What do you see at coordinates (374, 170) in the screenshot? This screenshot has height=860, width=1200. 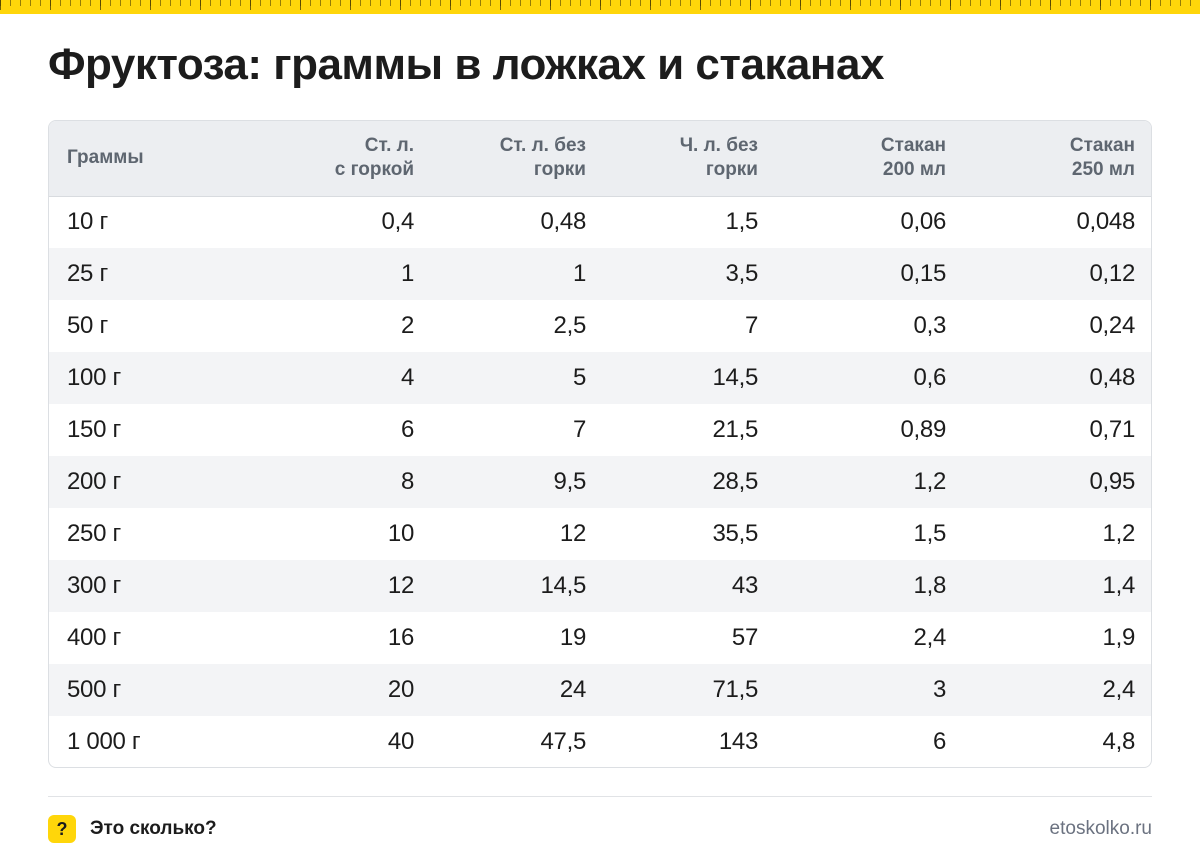 I see `column-header-line: с горкой` at bounding box center [374, 170].